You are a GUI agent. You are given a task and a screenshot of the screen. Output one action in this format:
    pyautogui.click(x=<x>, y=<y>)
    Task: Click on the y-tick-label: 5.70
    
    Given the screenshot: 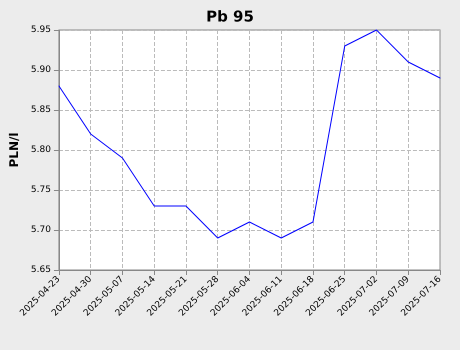 What is the action you would take?
    pyautogui.click(x=41, y=230)
    